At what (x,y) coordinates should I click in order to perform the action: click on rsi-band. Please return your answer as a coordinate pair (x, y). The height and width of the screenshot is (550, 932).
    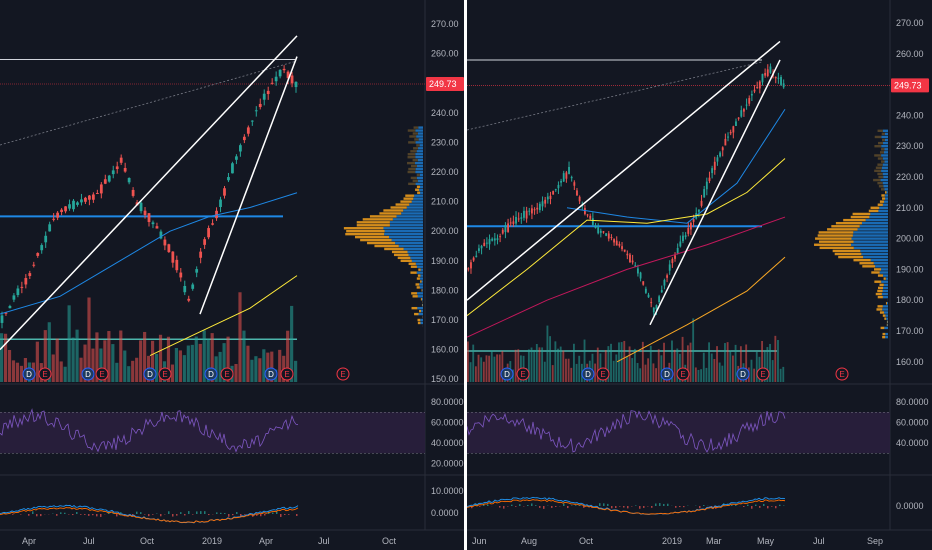
    Looking at the image, I should click on (212, 433).